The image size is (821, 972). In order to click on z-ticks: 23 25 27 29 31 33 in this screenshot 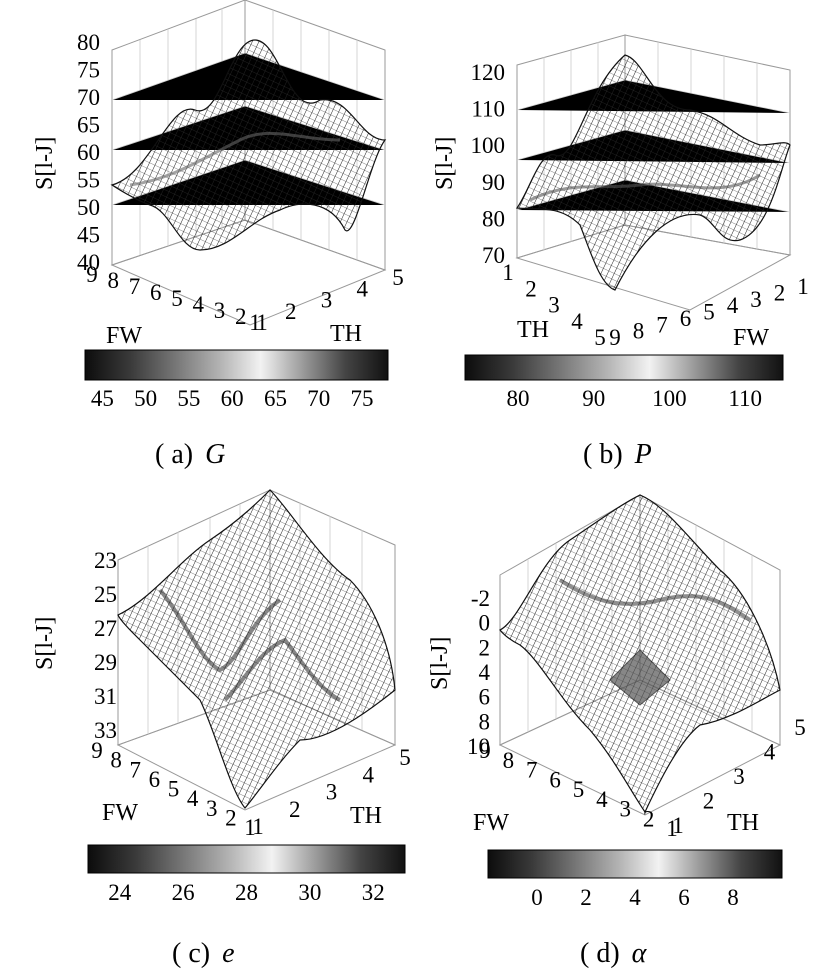, I will do `click(105, 645)`.